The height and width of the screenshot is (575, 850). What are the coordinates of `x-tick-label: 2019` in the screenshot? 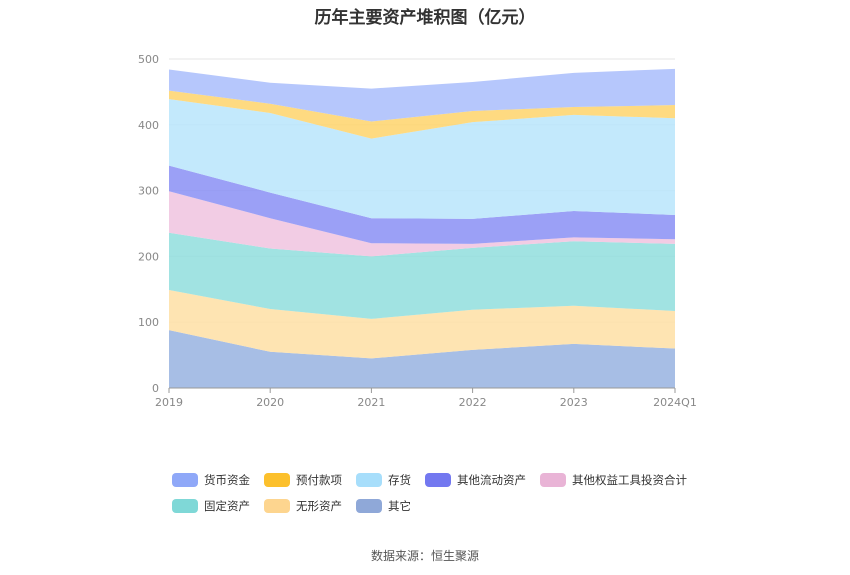 It's located at (169, 402).